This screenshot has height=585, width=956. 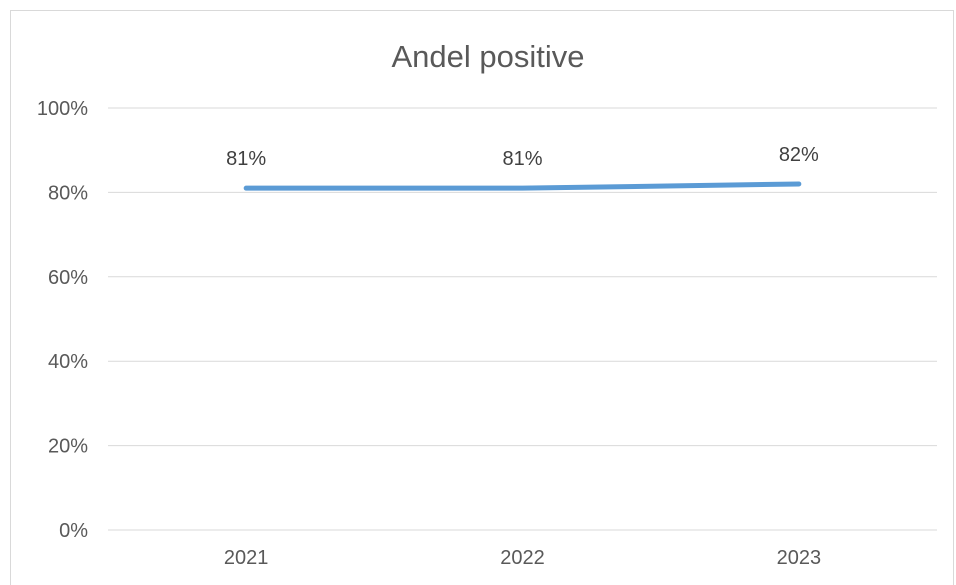 What do you see at coordinates (246, 558) in the screenshot?
I see `x-tick-label: 2021` at bounding box center [246, 558].